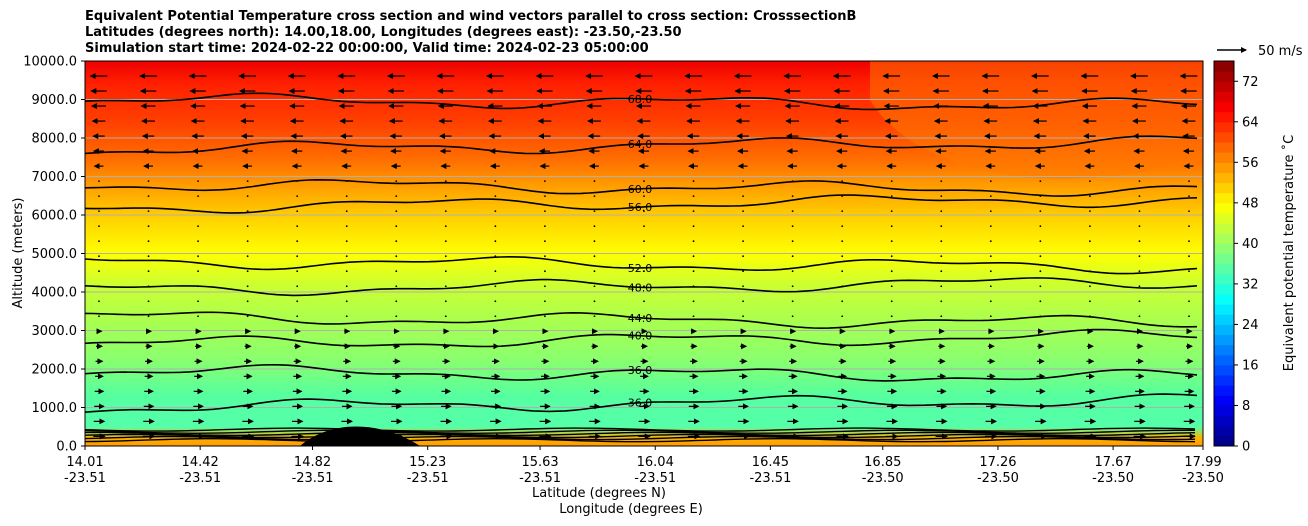 The image size is (1308, 526). What do you see at coordinates (1250, 244) in the screenshot?
I see `colorbar-tick-label: 40` at bounding box center [1250, 244].